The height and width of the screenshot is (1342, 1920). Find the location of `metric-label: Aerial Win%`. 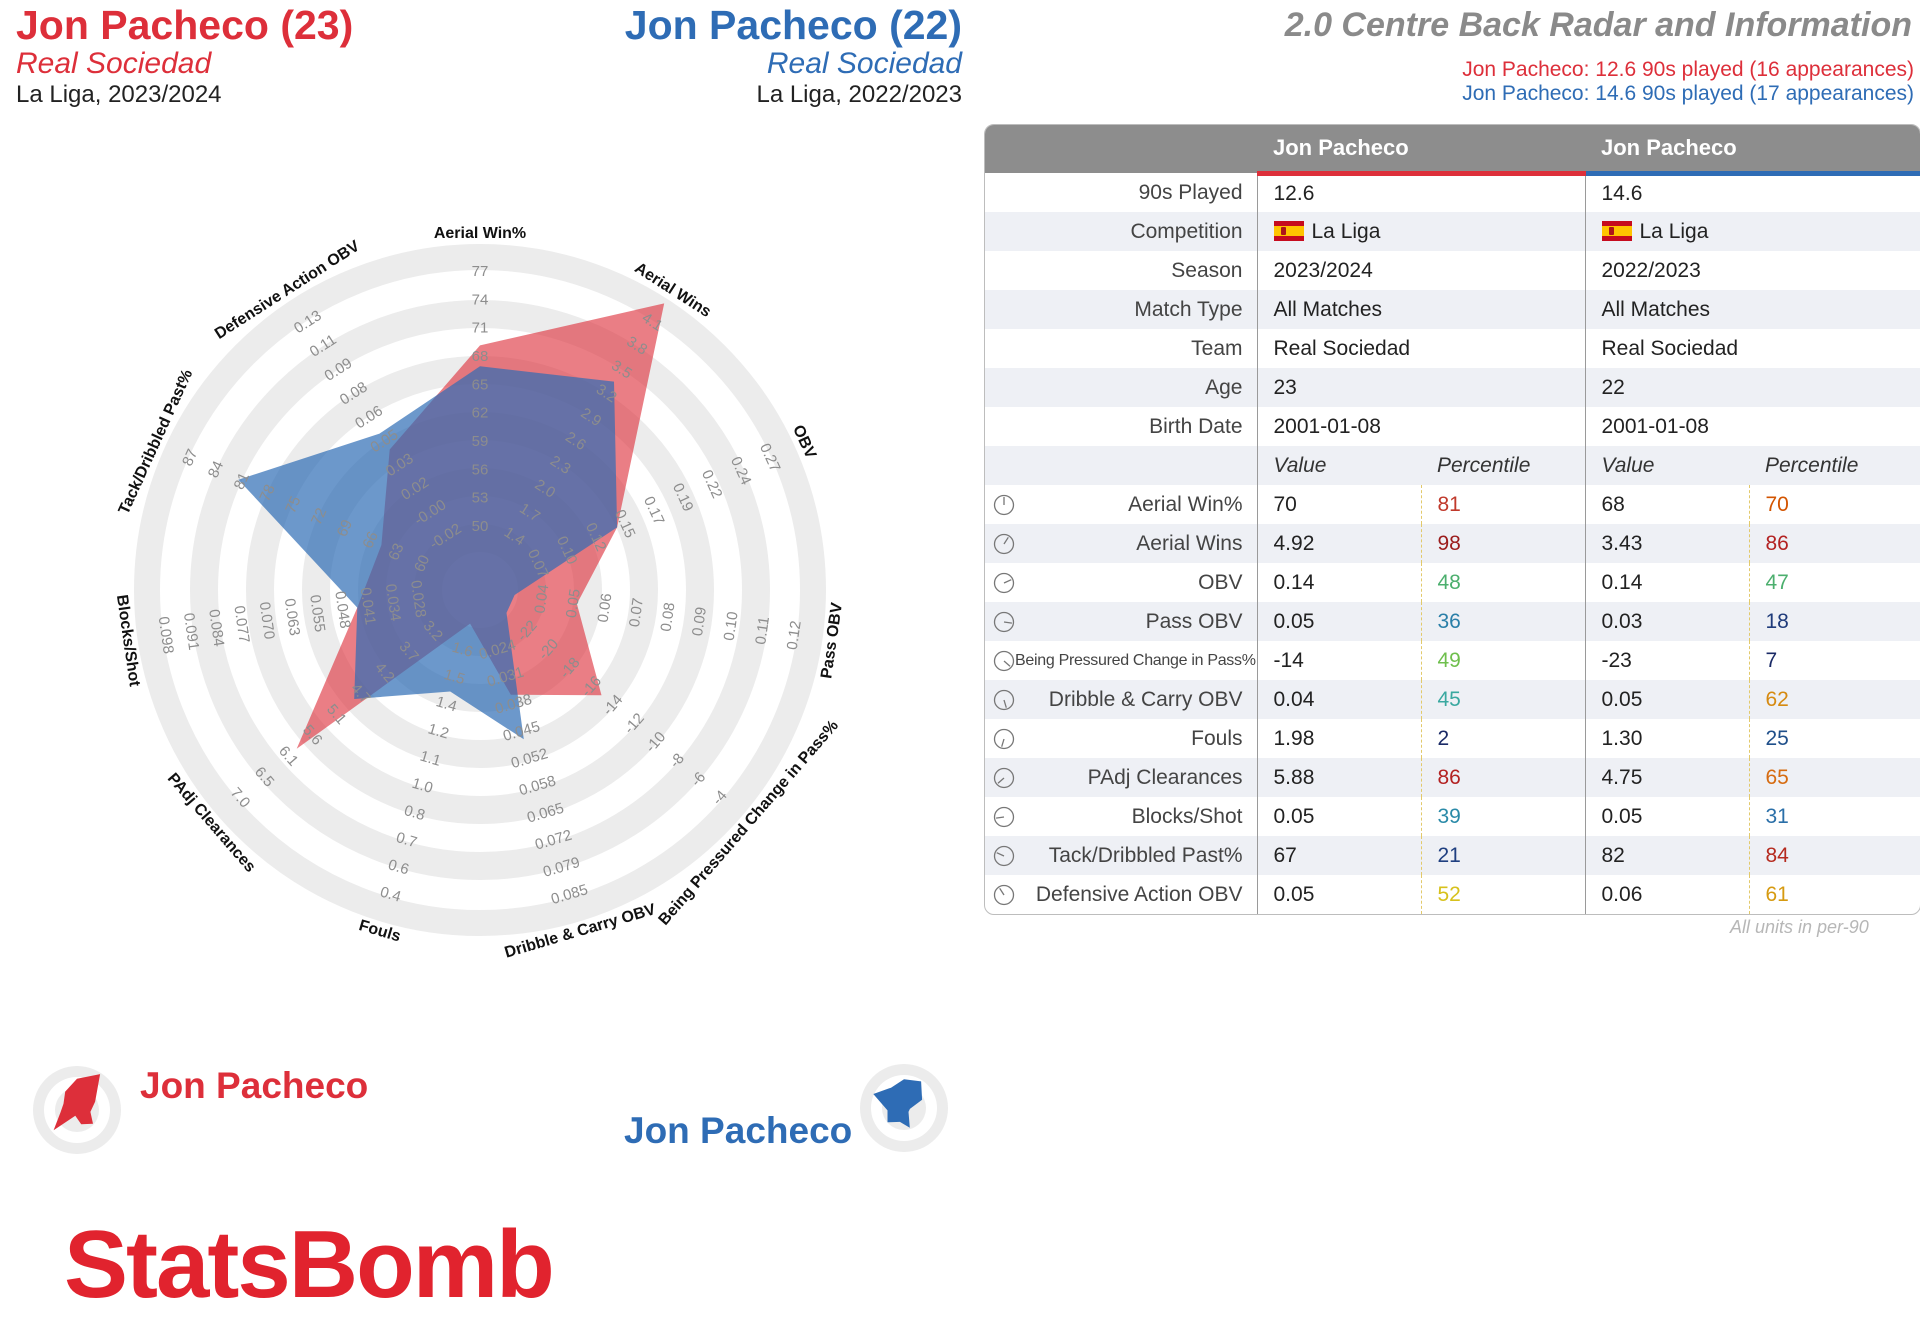

metric-label: Aerial Win% is located at coordinates (1121, 504).